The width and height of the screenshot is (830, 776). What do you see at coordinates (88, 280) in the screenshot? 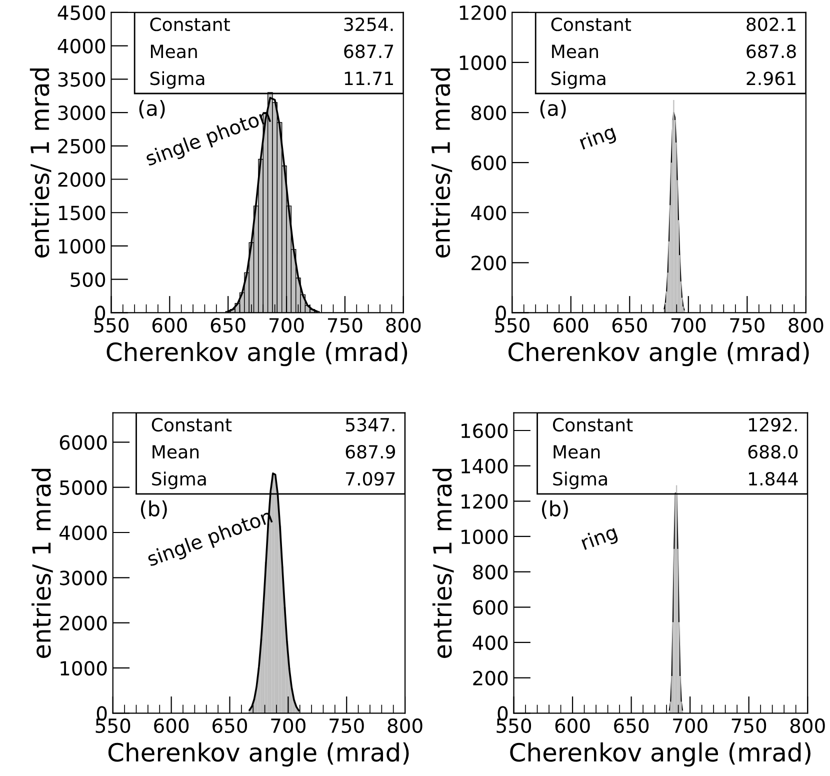
I see `y-tick-label: 500` at bounding box center [88, 280].